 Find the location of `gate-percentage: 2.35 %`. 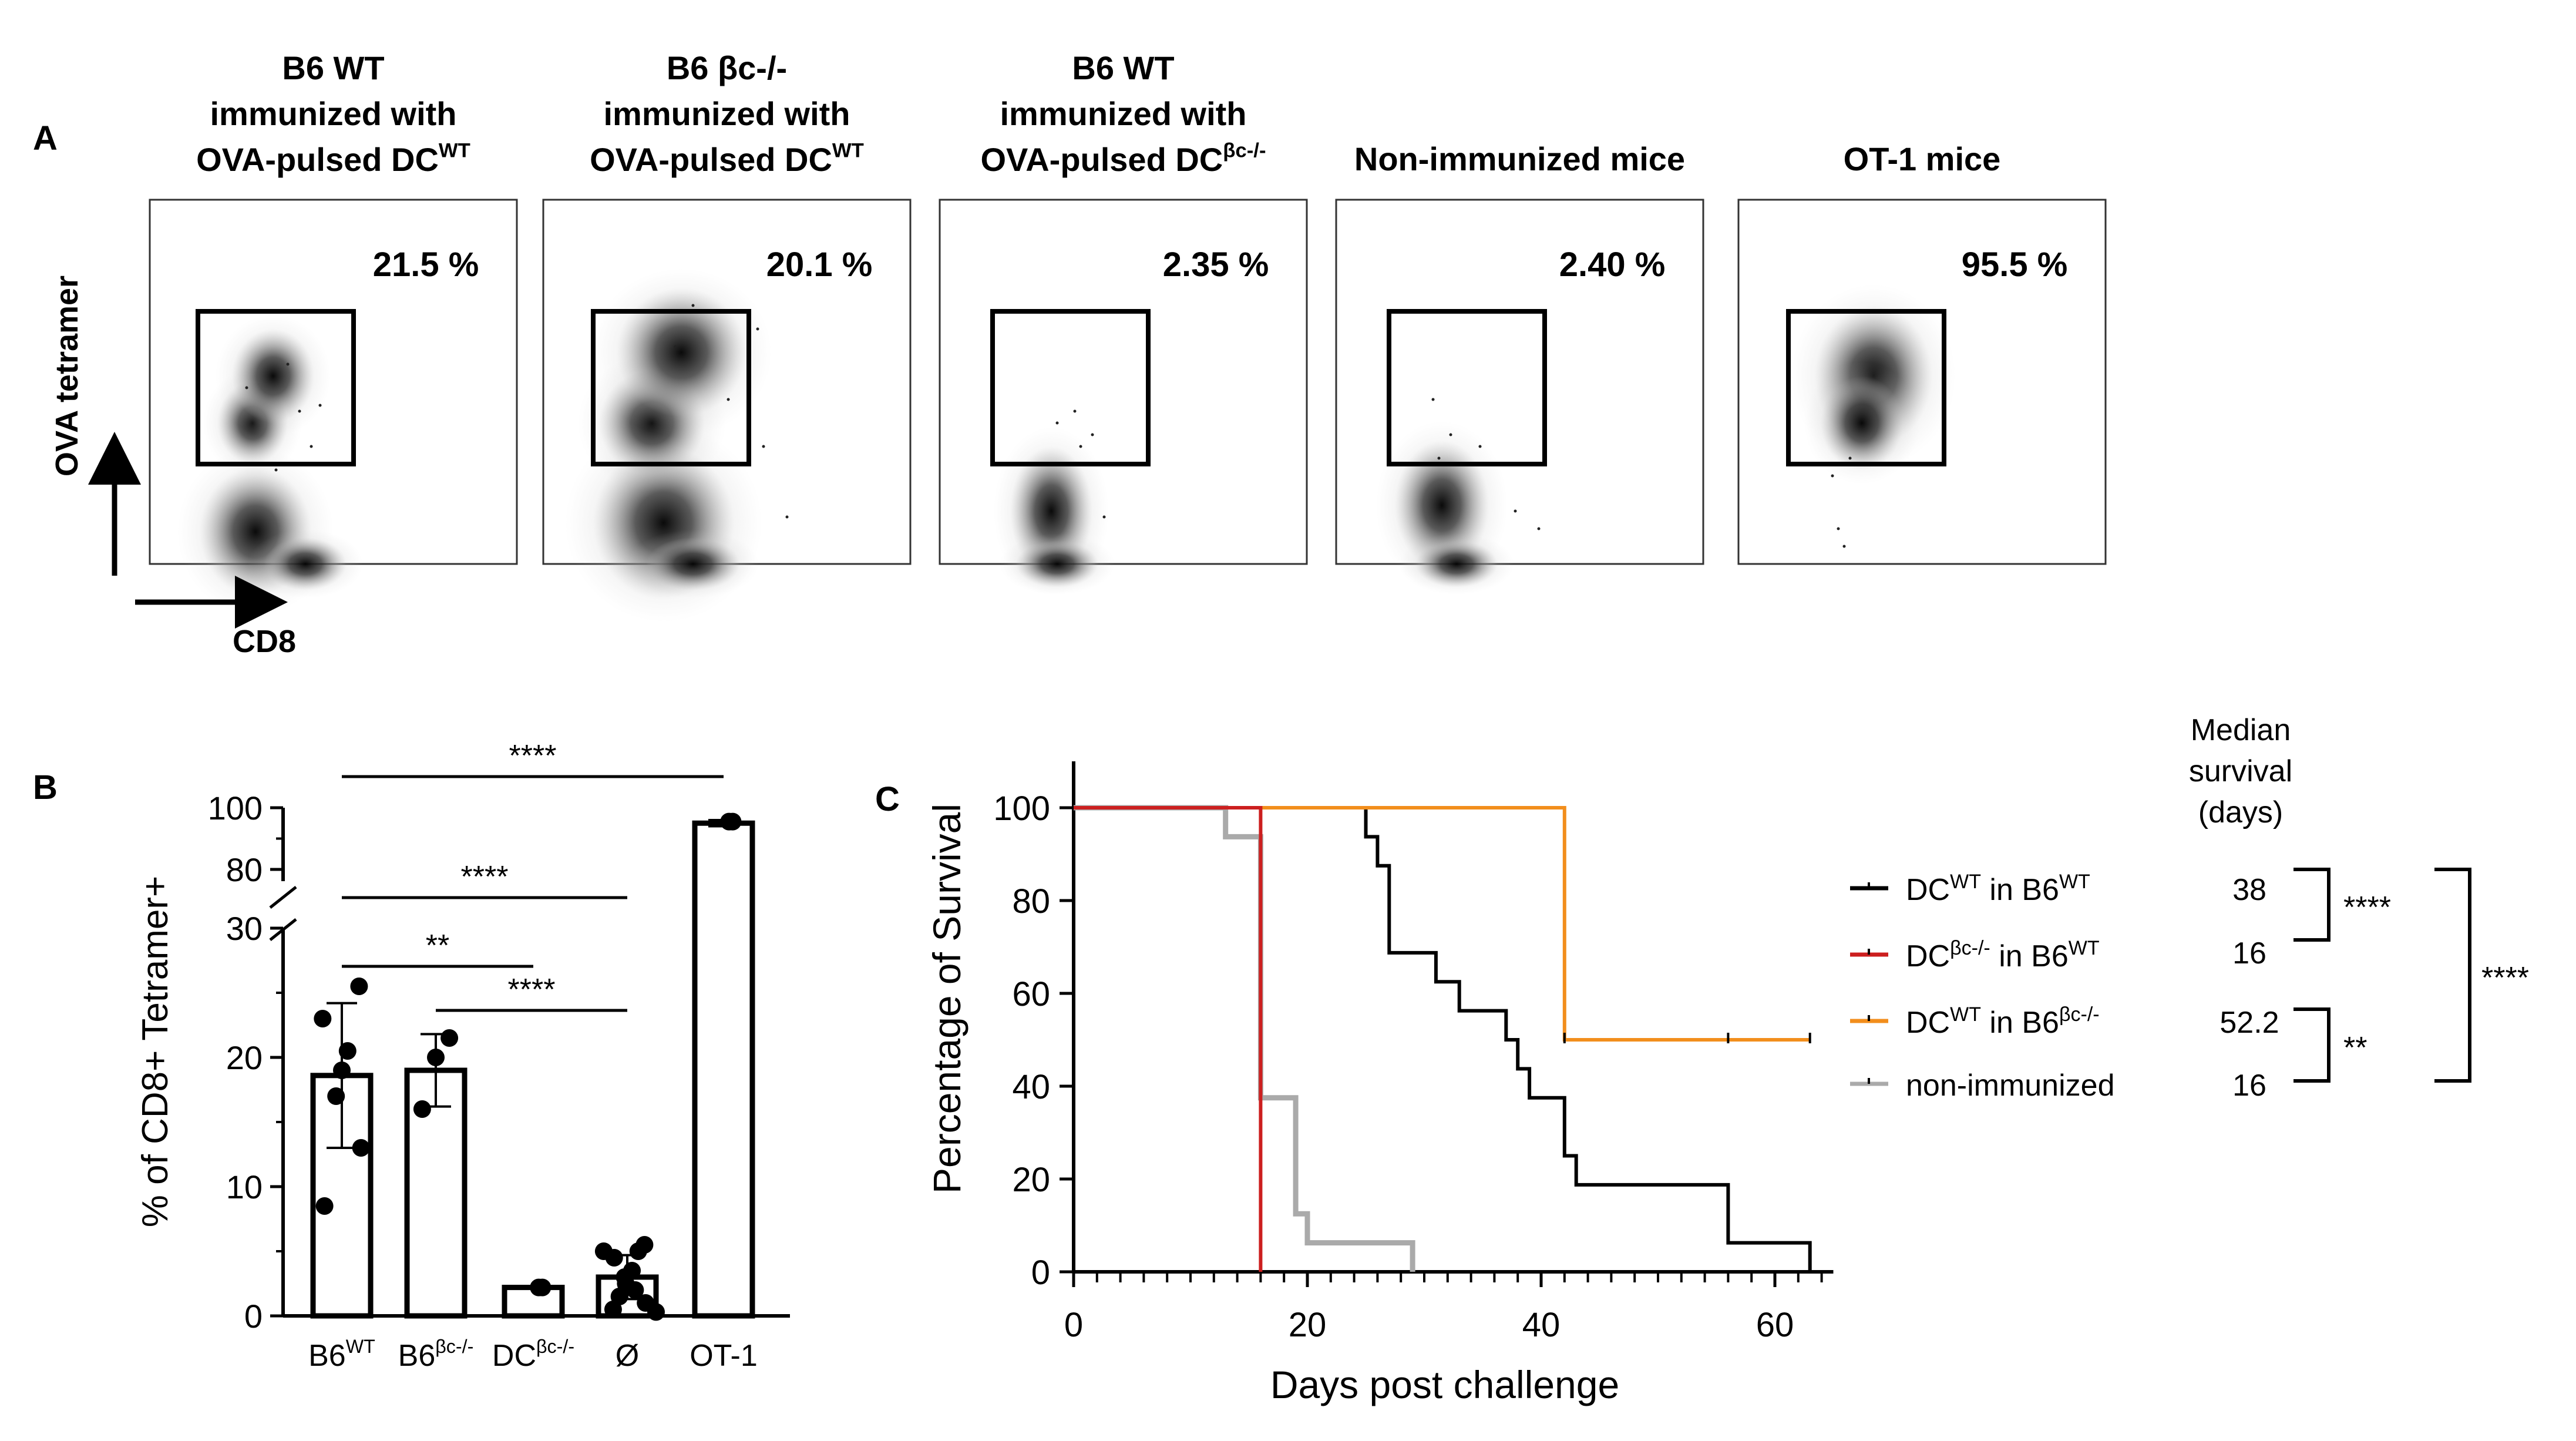

gate-percentage: 2.35 % is located at coordinates (1216, 265).